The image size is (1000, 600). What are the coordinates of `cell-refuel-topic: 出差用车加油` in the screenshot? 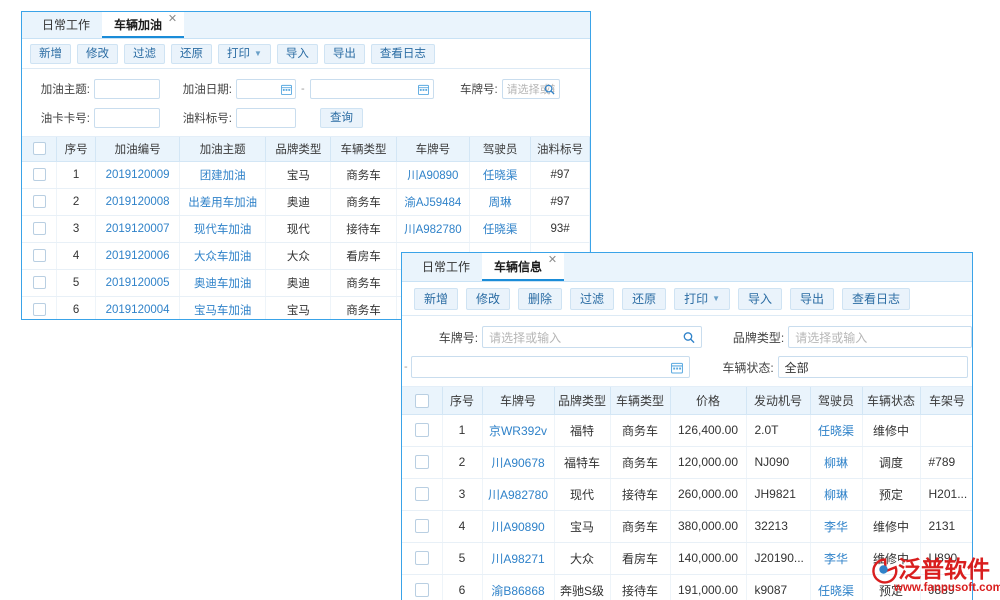 It's located at (223, 202).